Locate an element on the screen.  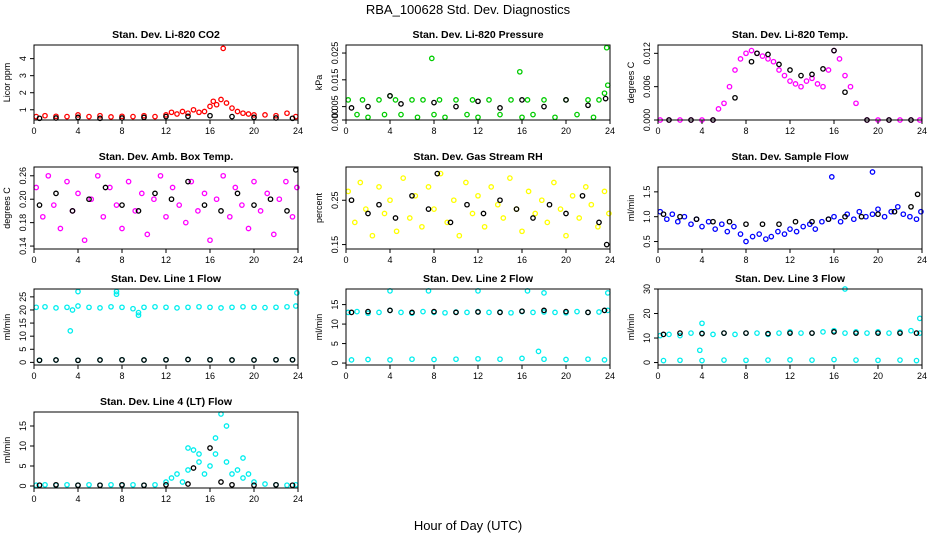
panel-title: Stan. Dev. Line 4 (LT) Flow is located at coordinates (166, 402).